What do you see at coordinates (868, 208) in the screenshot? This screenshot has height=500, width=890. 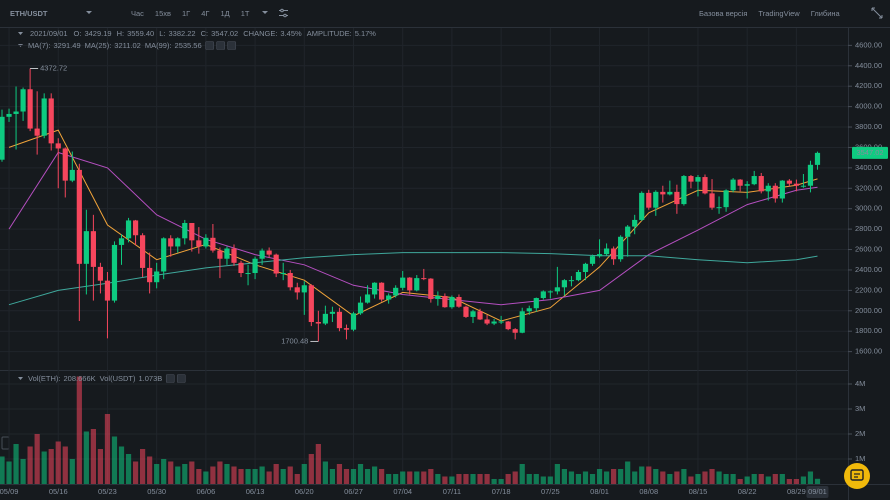 I see `y-tick-label: 3000.00` at bounding box center [868, 208].